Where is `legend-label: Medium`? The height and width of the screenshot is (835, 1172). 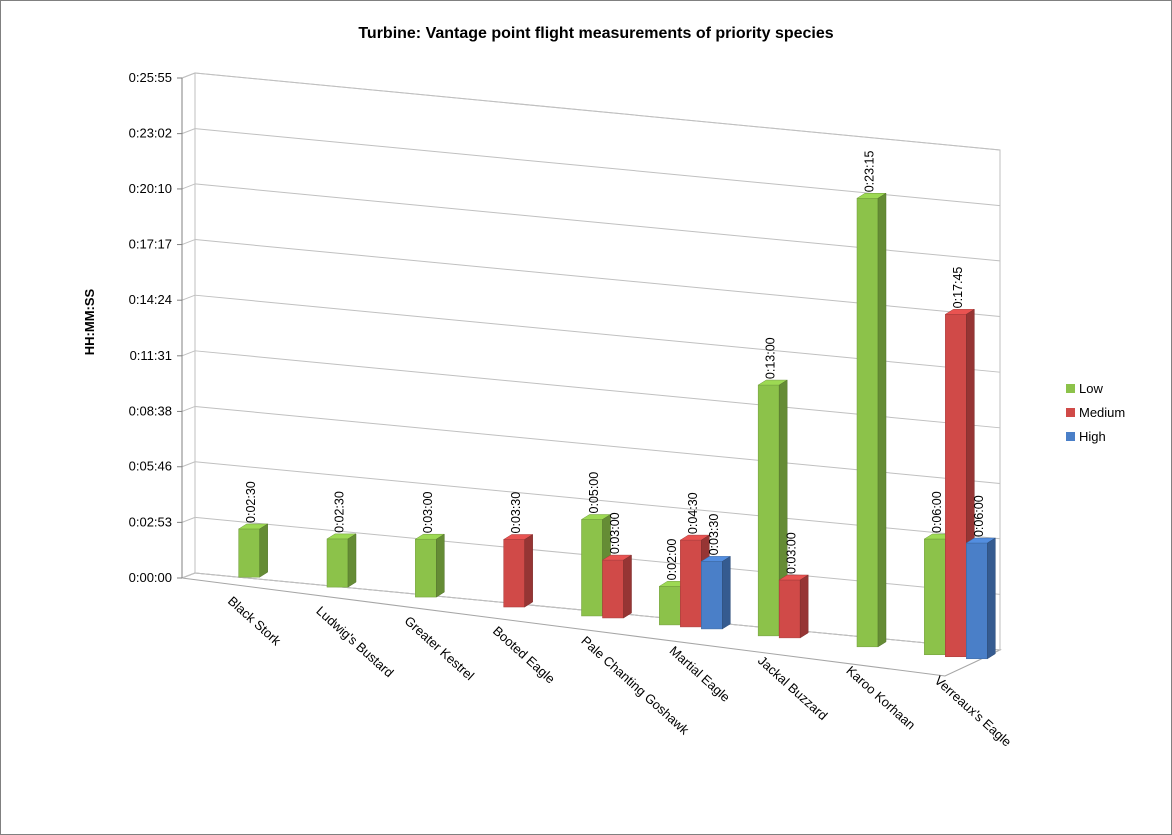
legend-label: Medium is located at coordinates (1102, 412).